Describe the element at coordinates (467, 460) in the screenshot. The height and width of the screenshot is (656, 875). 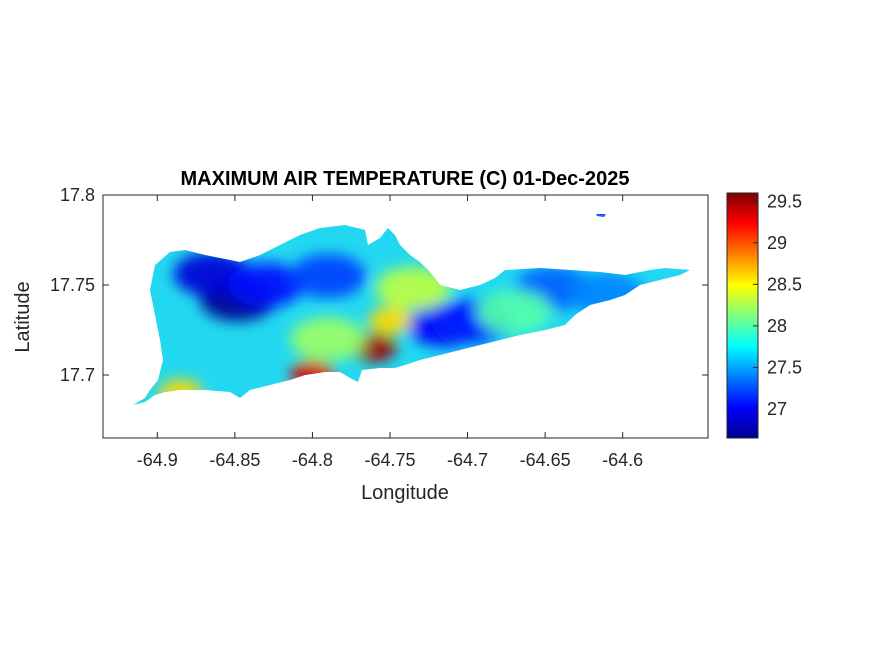
I see `x-tick-label: -64.7` at that location.